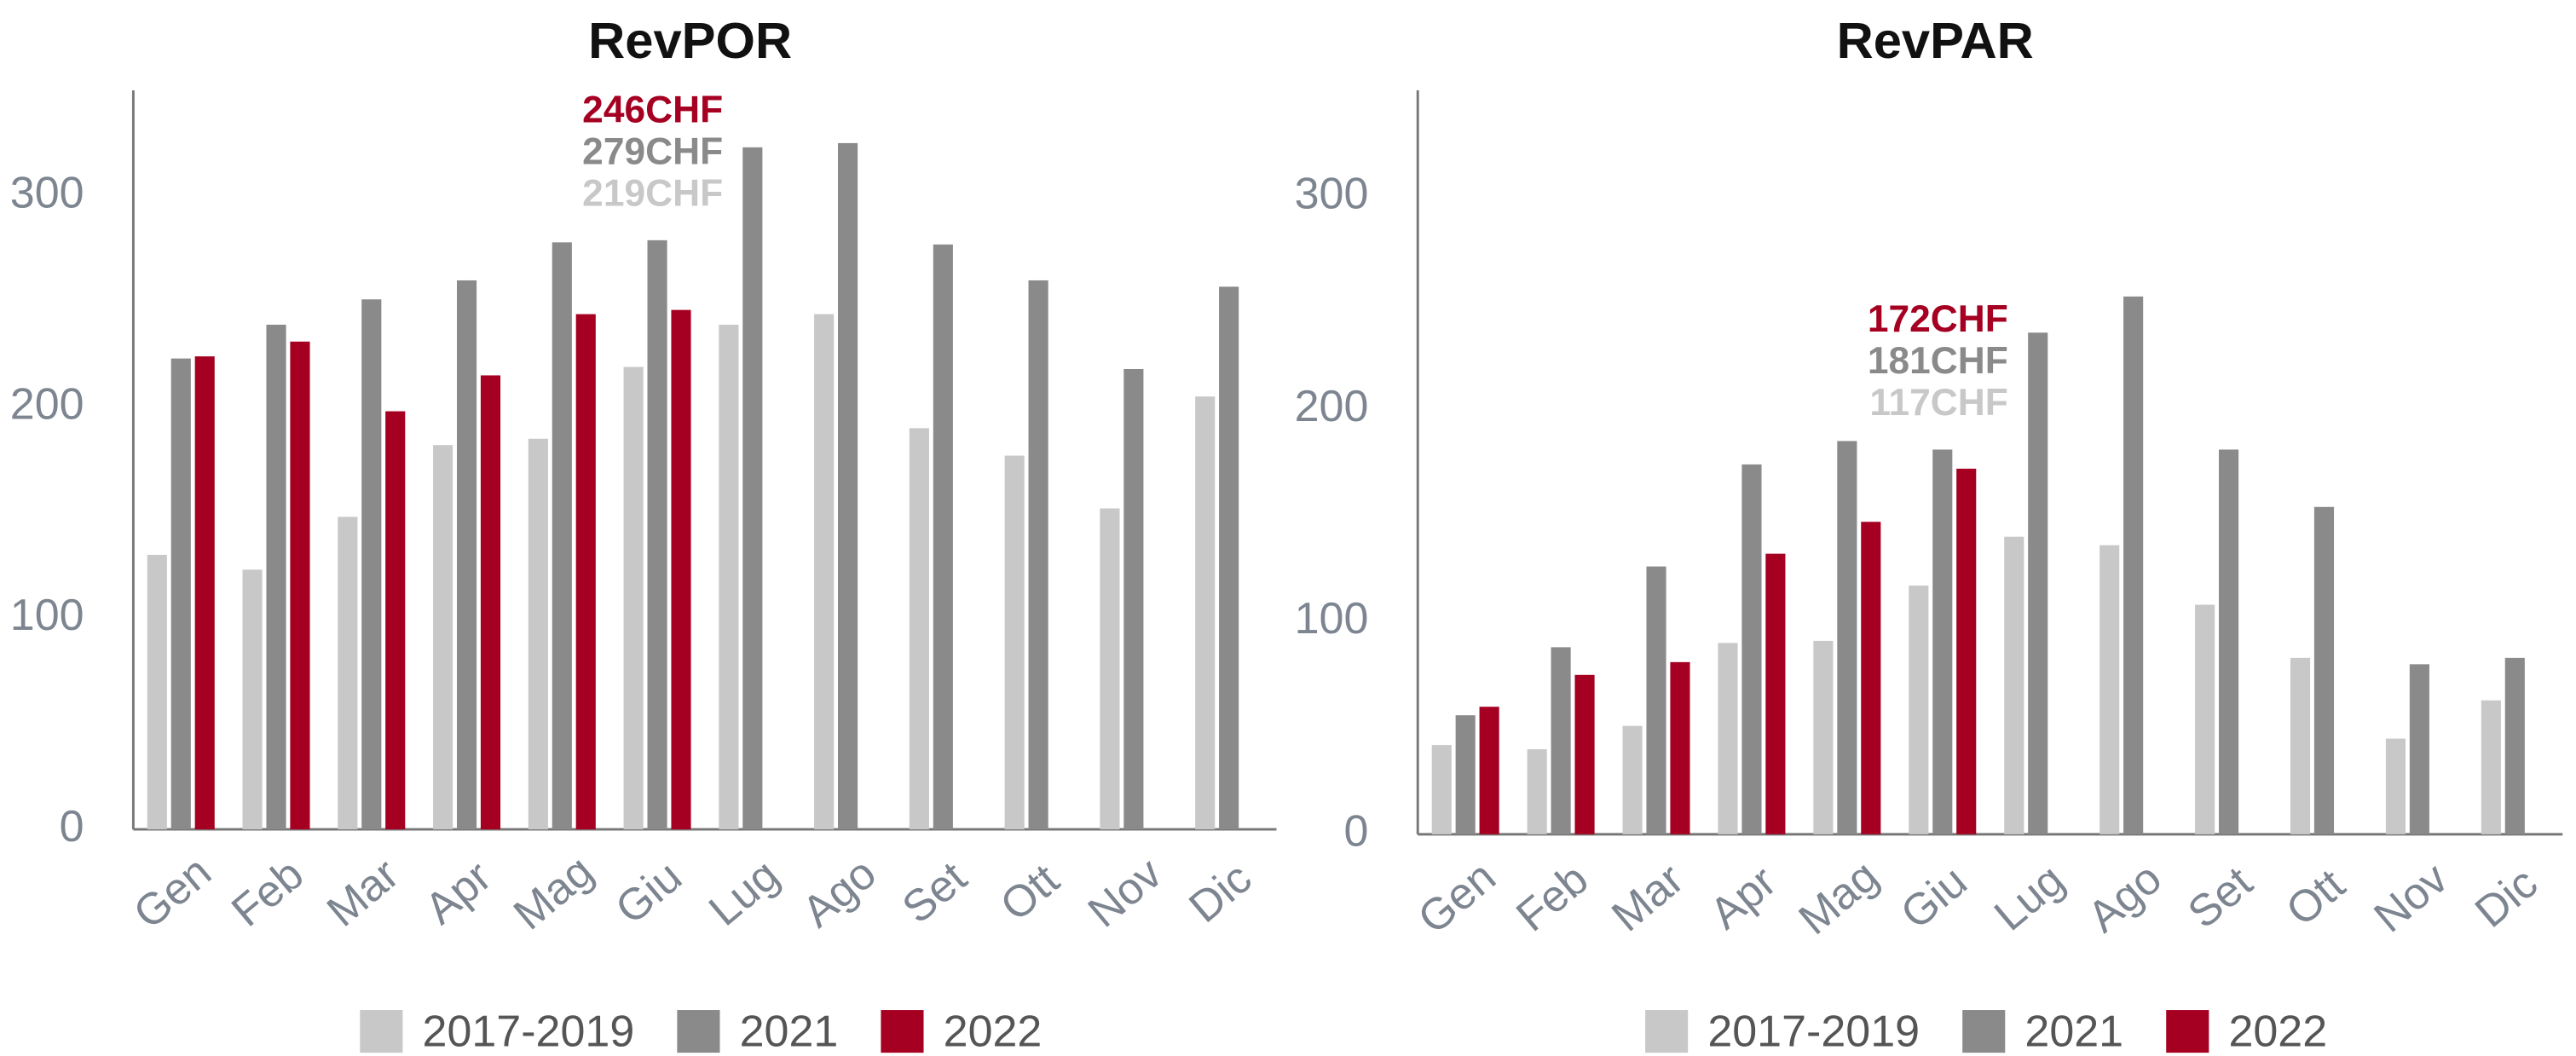  What do you see at coordinates (172, 893) in the screenshot?
I see `x-tick-label: Gen` at bounding box center [172, 893].